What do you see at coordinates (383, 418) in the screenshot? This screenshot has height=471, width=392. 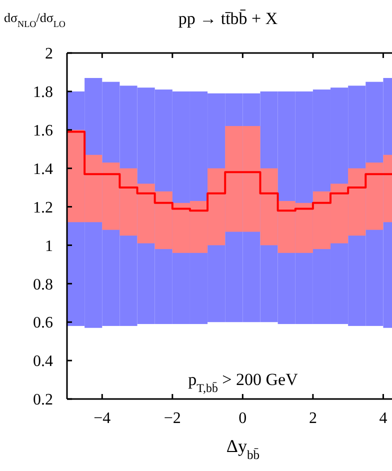 I see `x-tick-label: 4` at bounding box center [383, 418].